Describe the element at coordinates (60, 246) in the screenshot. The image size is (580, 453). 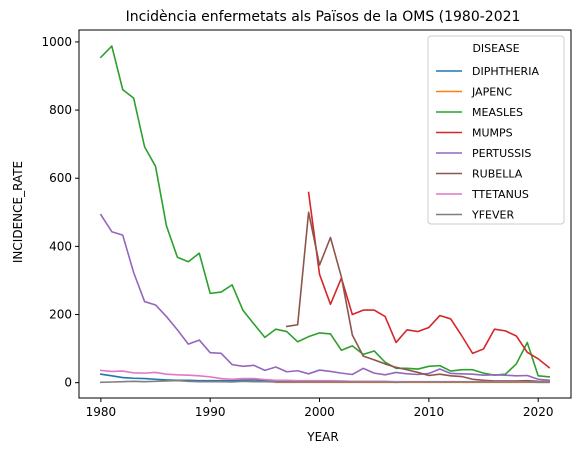
I see `y-tick-label: 400` at that location.